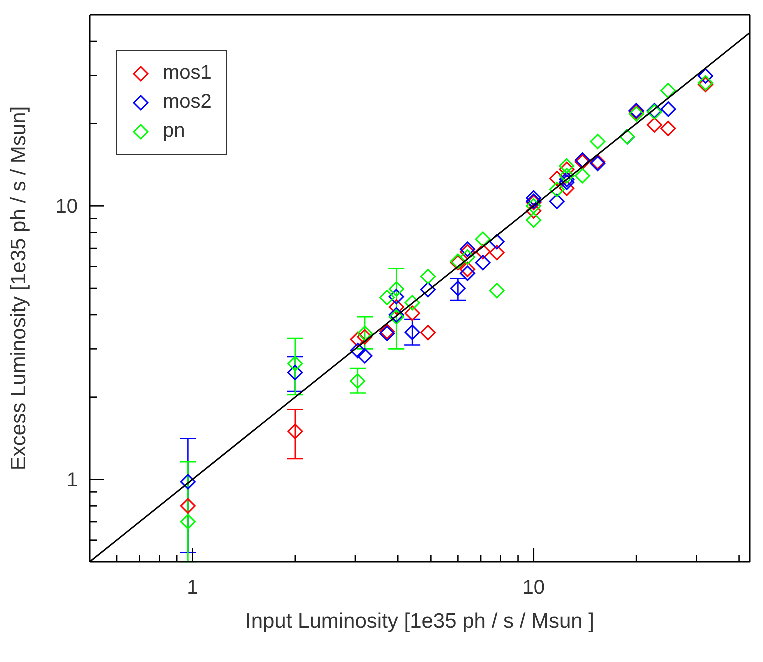 The width and height of the screenshot is (763, 662). Describe the element at coordinates (187, 102) in the screenshot. I see `legend-label: mos2` at that location.